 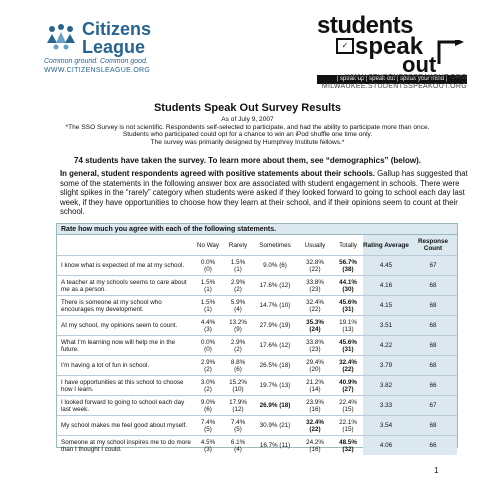 I want to click on cell-sometimes: 27.9% (19), so click(x=275, y=325).